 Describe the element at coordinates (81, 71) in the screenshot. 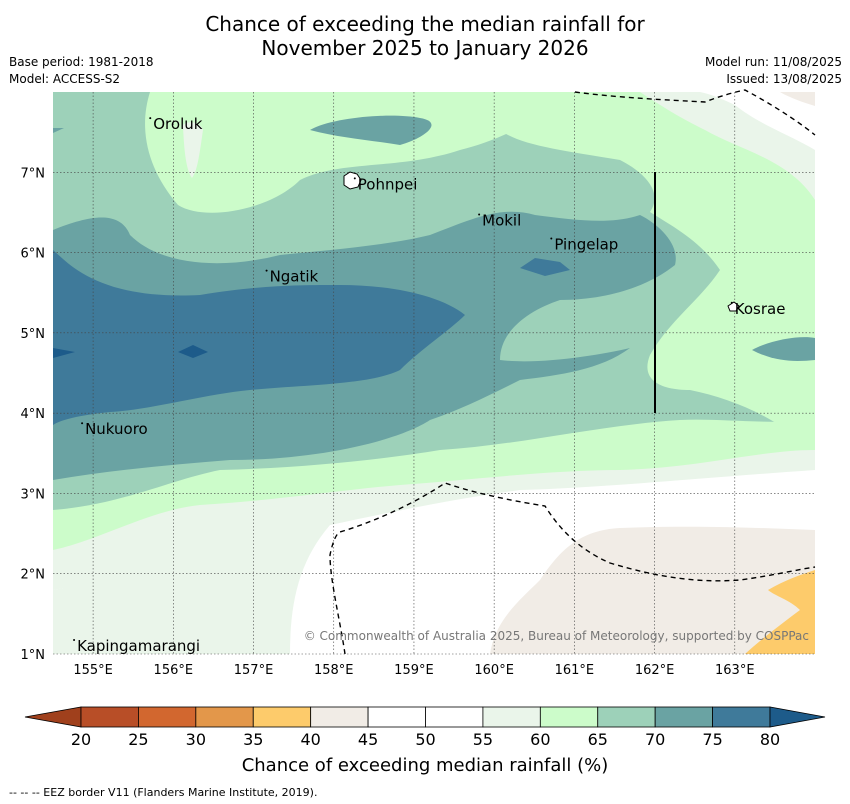

I see `meta-left: Base period: 1981-2018 Model: ACCESS-S2` at that location.